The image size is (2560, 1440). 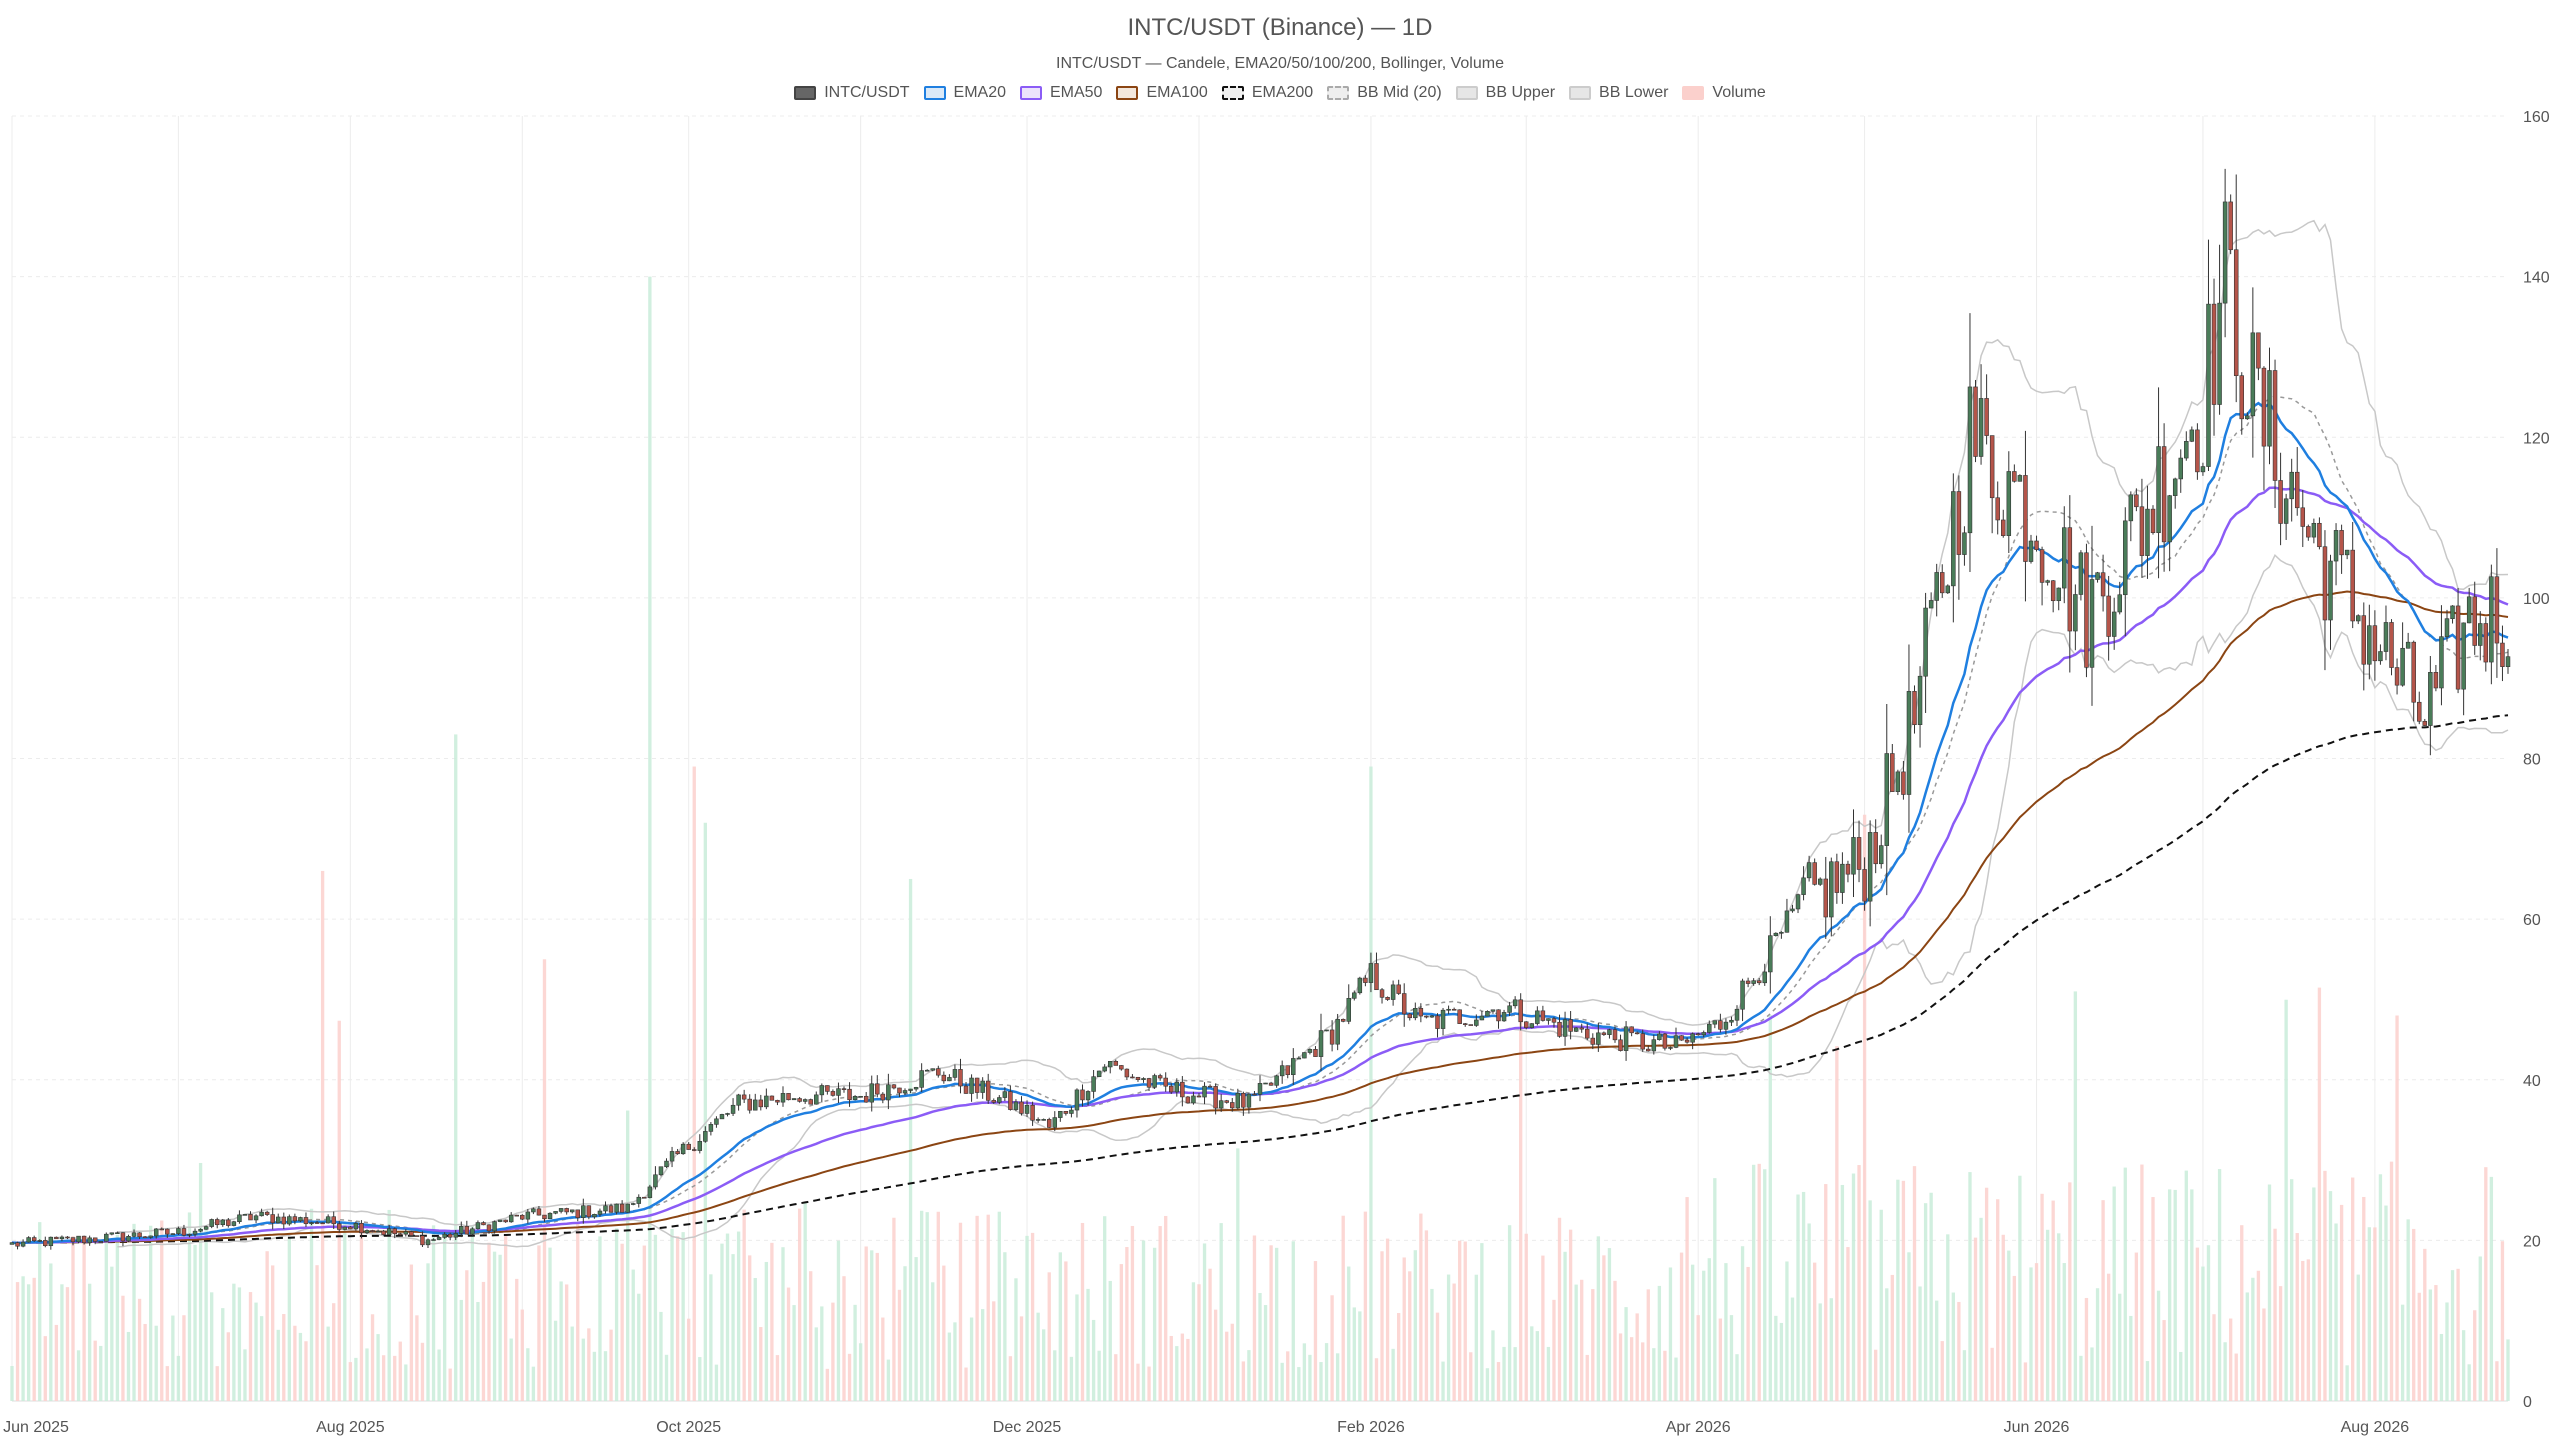 What do you see at coordinates (1267, 93) in the screenshot?
I see `legend-item: EMA200` at bounding box center [1267, 93].